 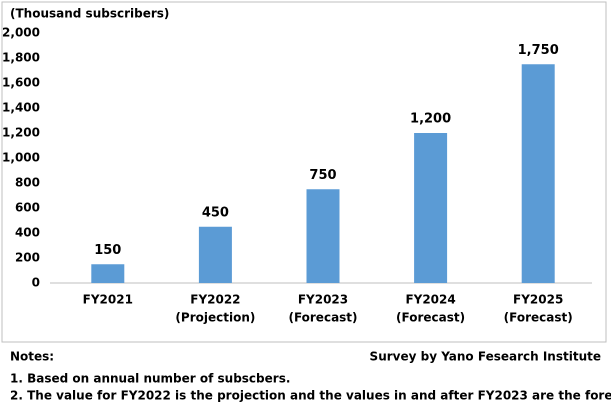 I want to click on source: Survey by Yano Fesearch Institute, so click(x=485, y=357).